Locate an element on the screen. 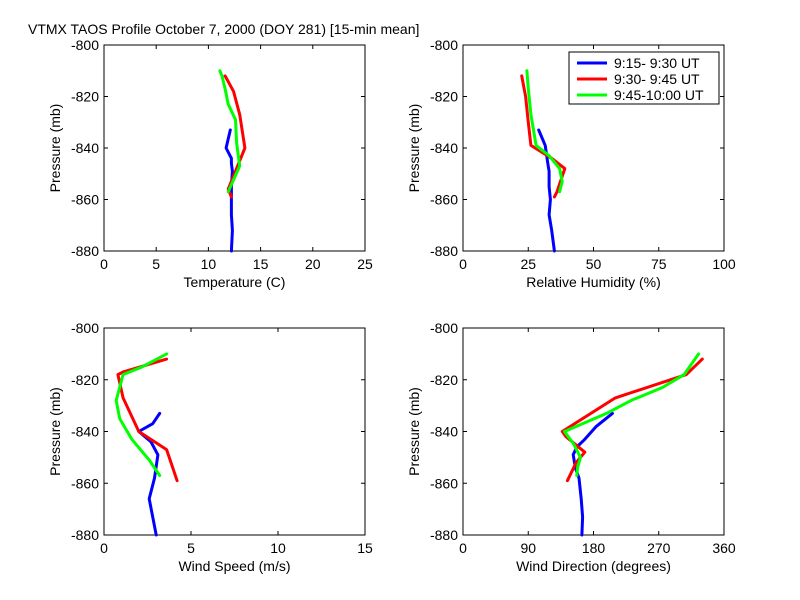 This screenshot has height=600, width=800. x-tick-label: 360 is located at coordinates (724, 548).